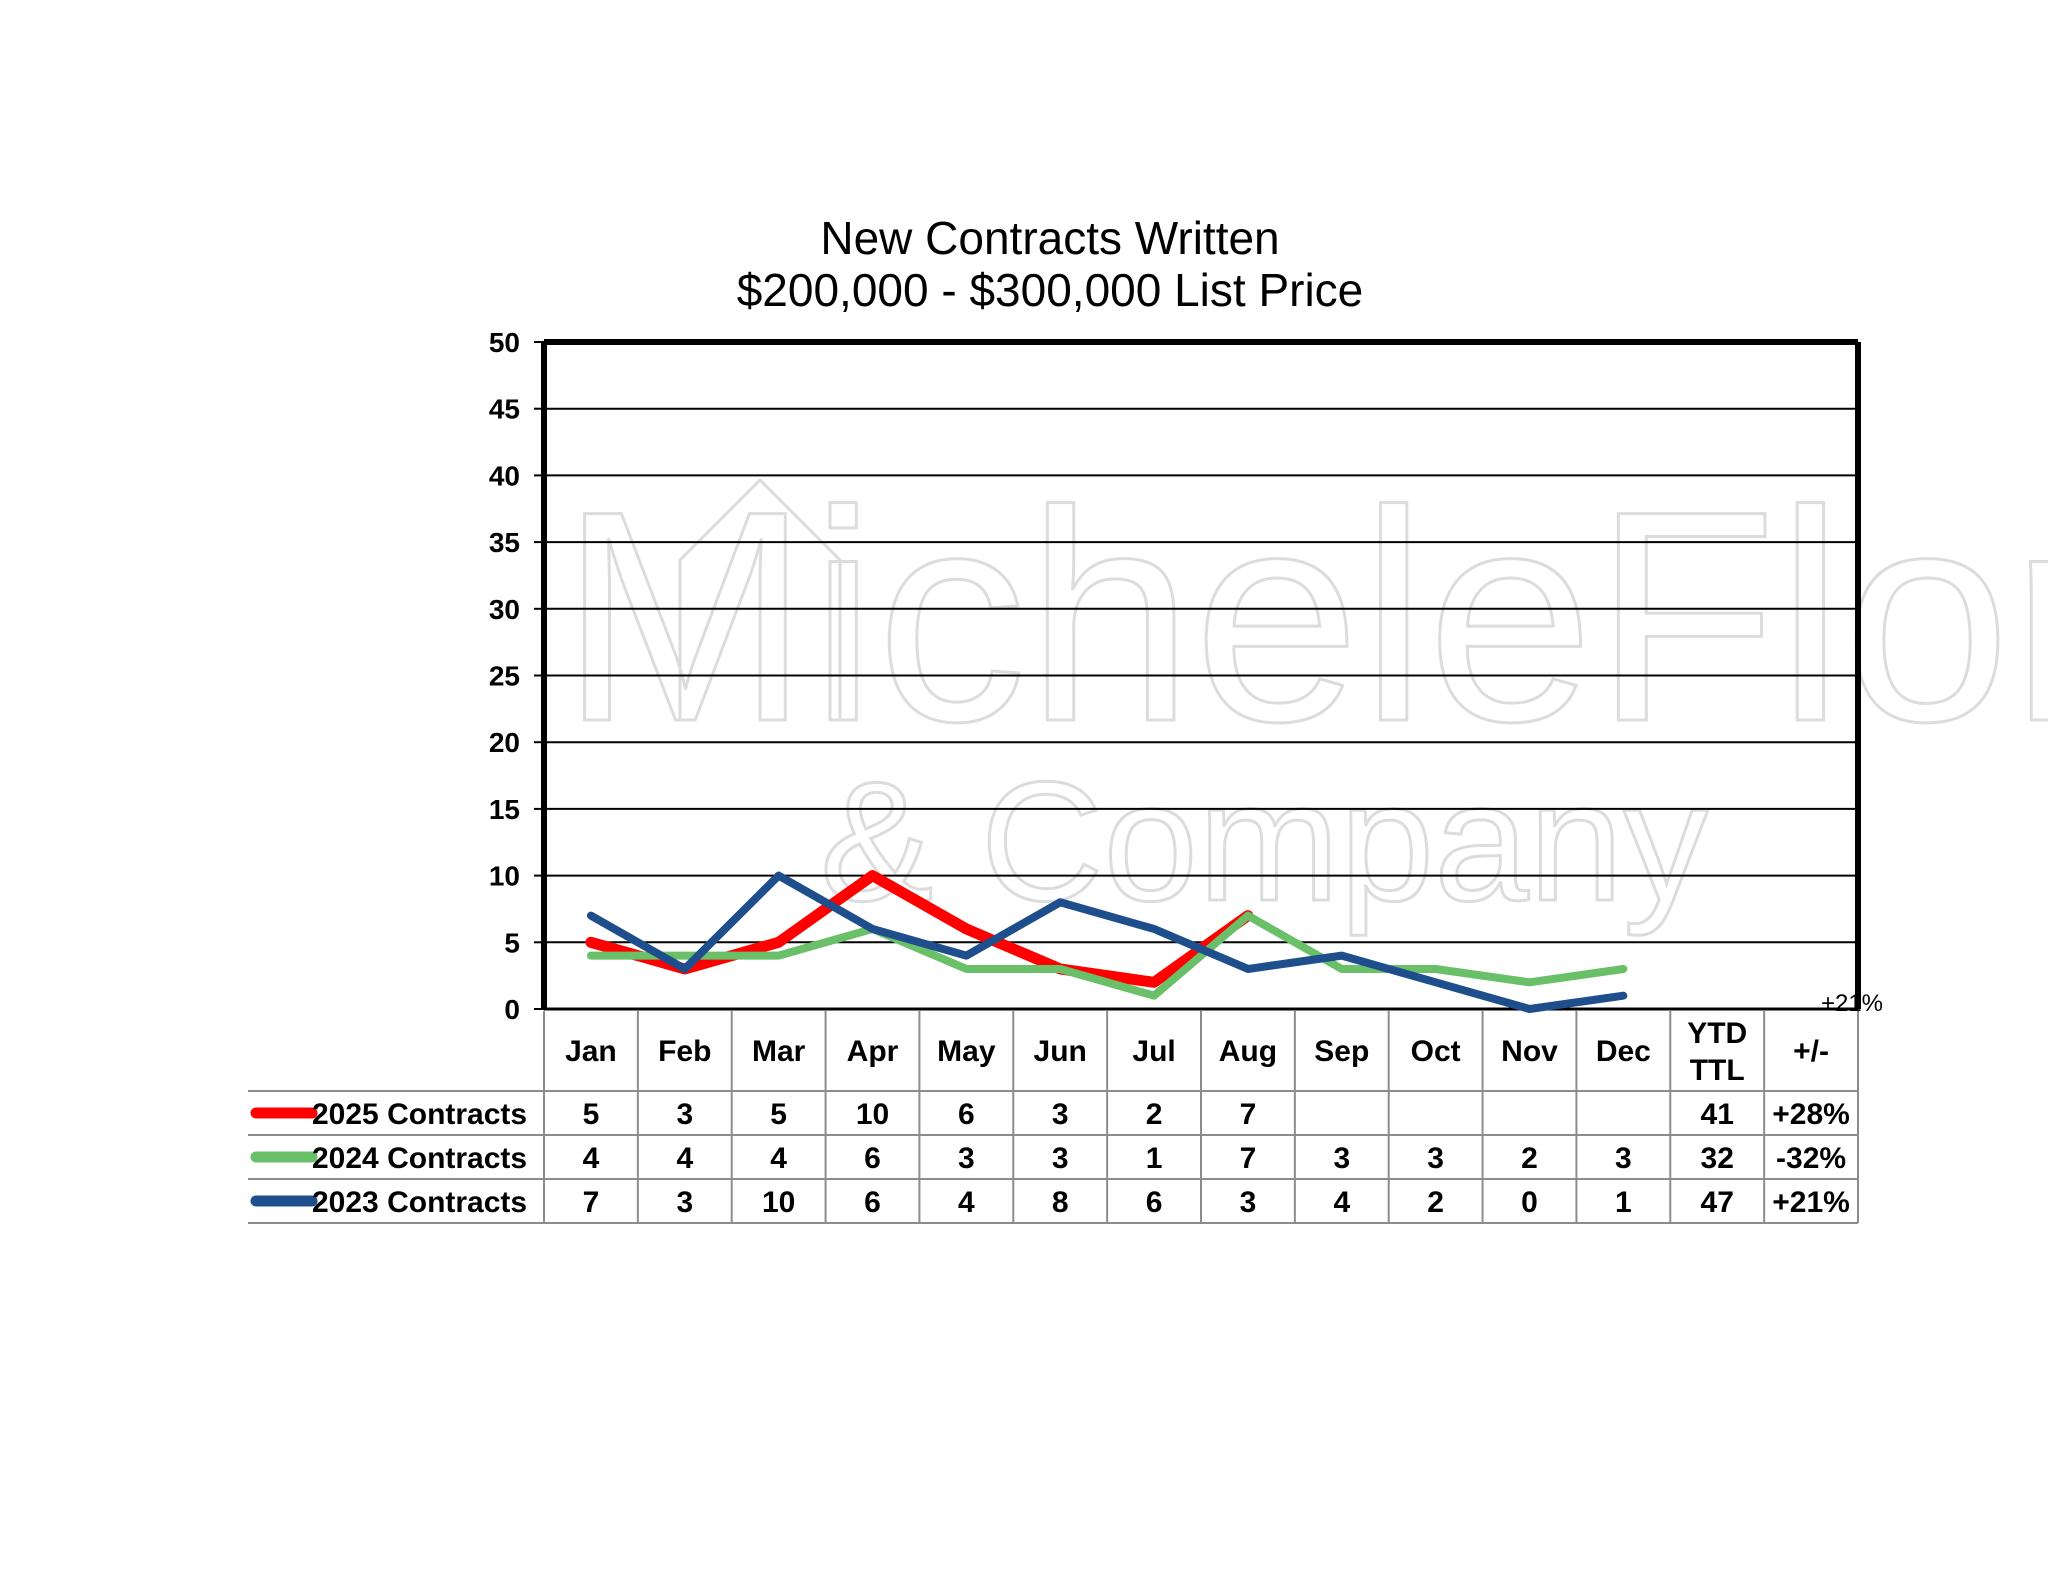 The height and width of the screenshot is (1583, 2048). I want to click on series-line-2023, so click(1107, 942).